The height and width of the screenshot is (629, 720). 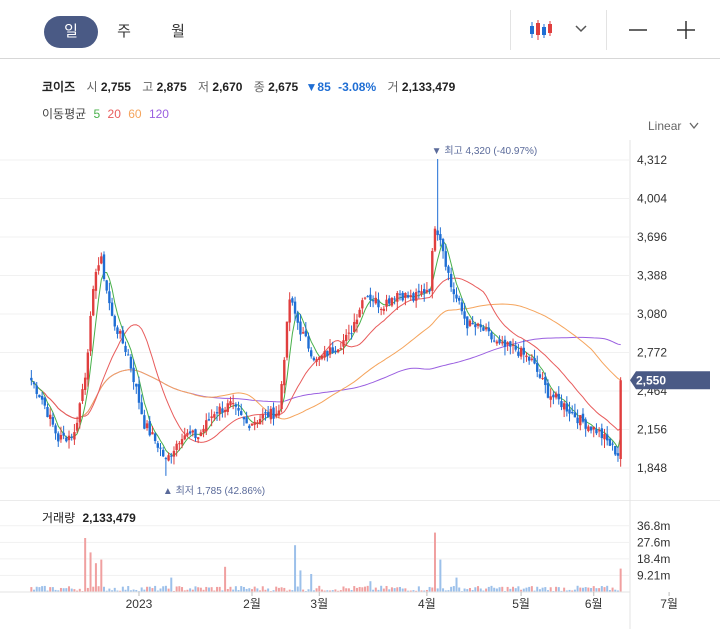 I want to click on volume-tick-label: 36.8m, so click(x=653, y=526).